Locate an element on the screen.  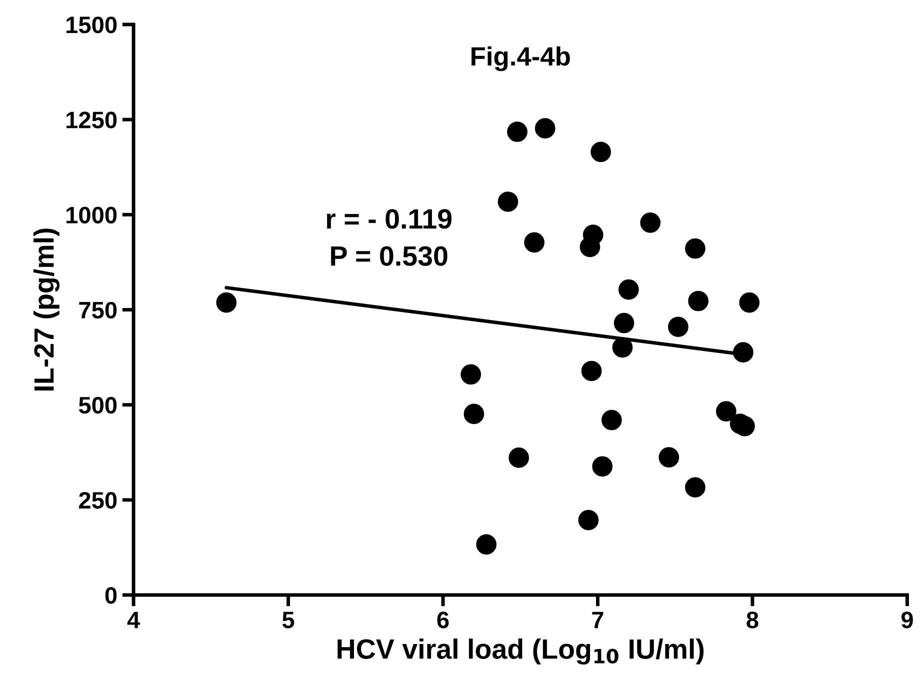
x-tick-label: 7 is located at coordinates (598, 620).